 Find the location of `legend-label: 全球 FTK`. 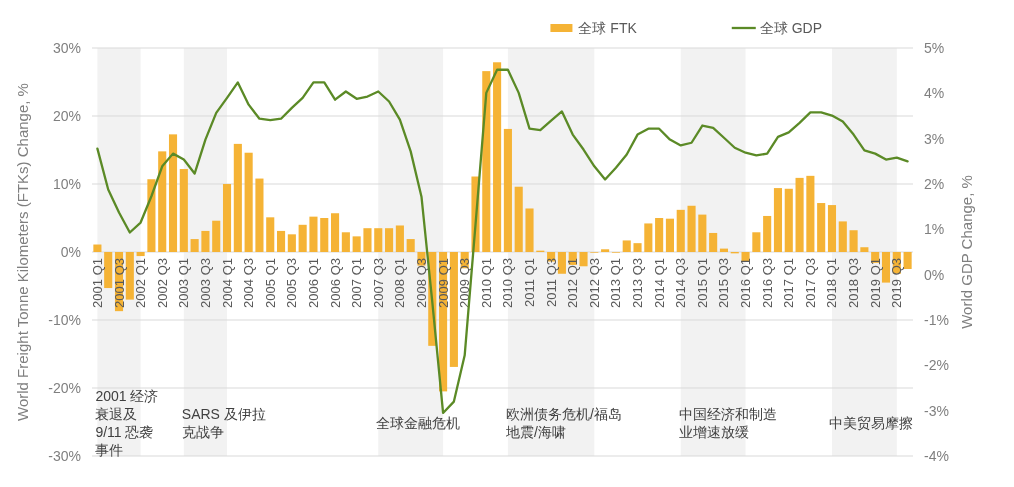

legend-label: 全球 FTK is located at coordinates (608, 28).